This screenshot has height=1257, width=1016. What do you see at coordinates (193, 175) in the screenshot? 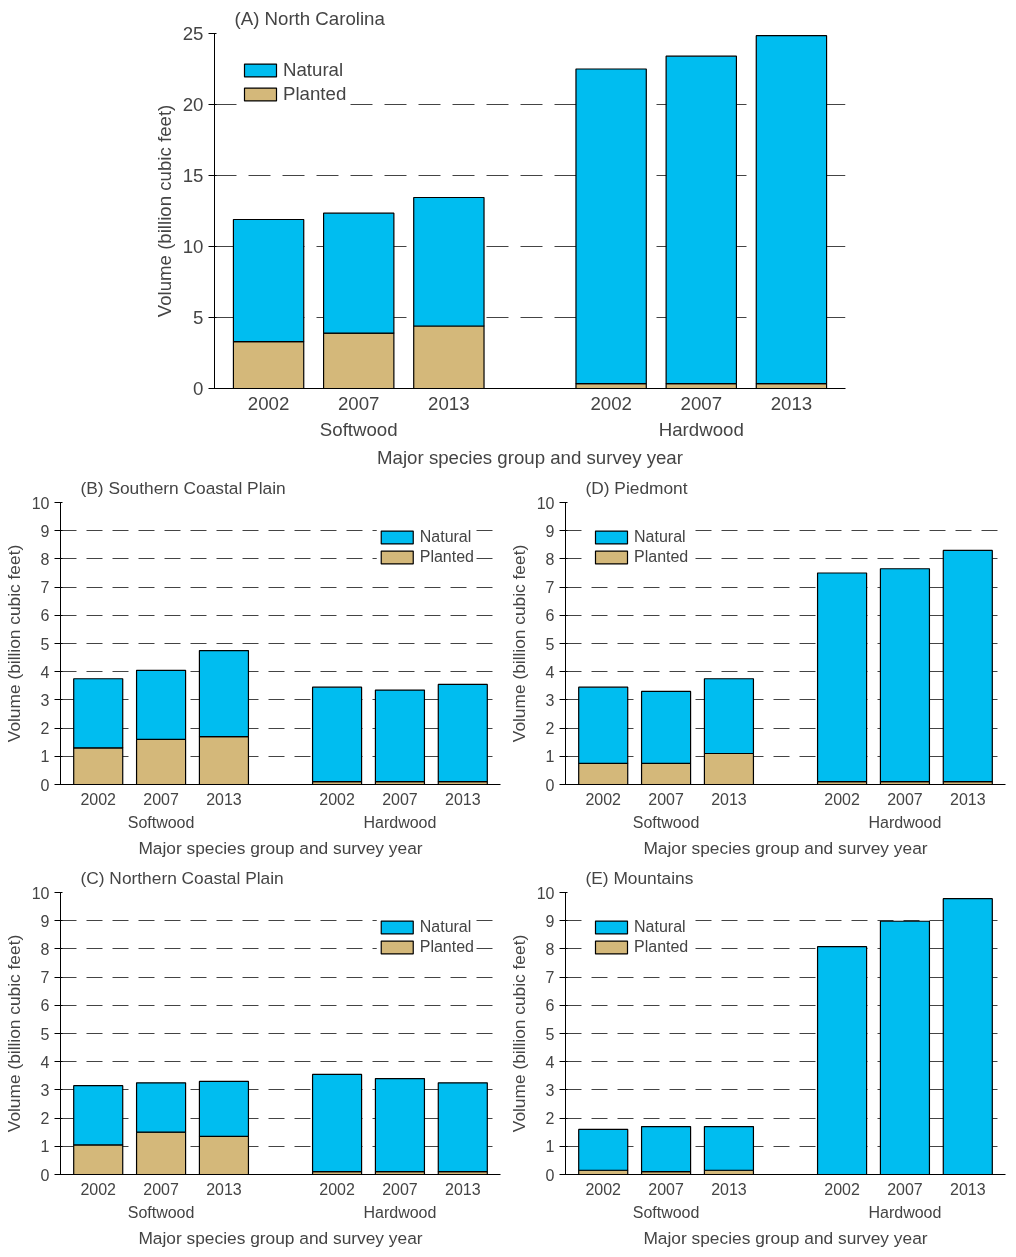
I see `y-tick-label: 15` at bounding box center [193, 175].